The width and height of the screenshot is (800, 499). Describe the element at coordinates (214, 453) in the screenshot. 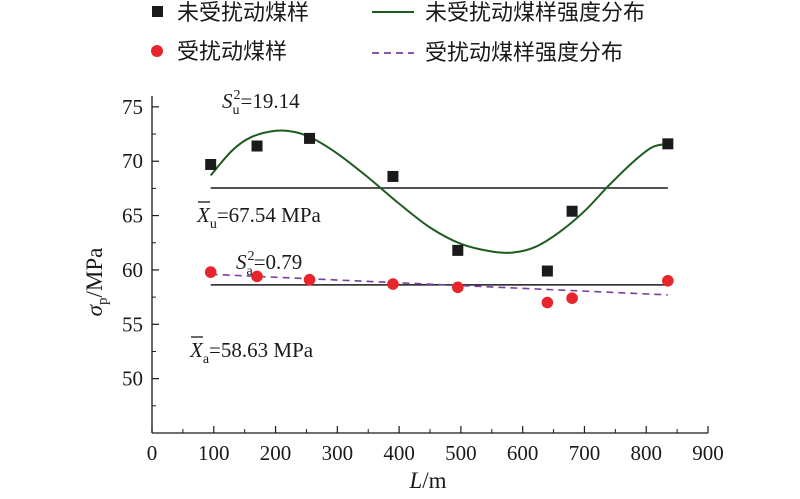

I see `x-tick-label: 100` at that location.